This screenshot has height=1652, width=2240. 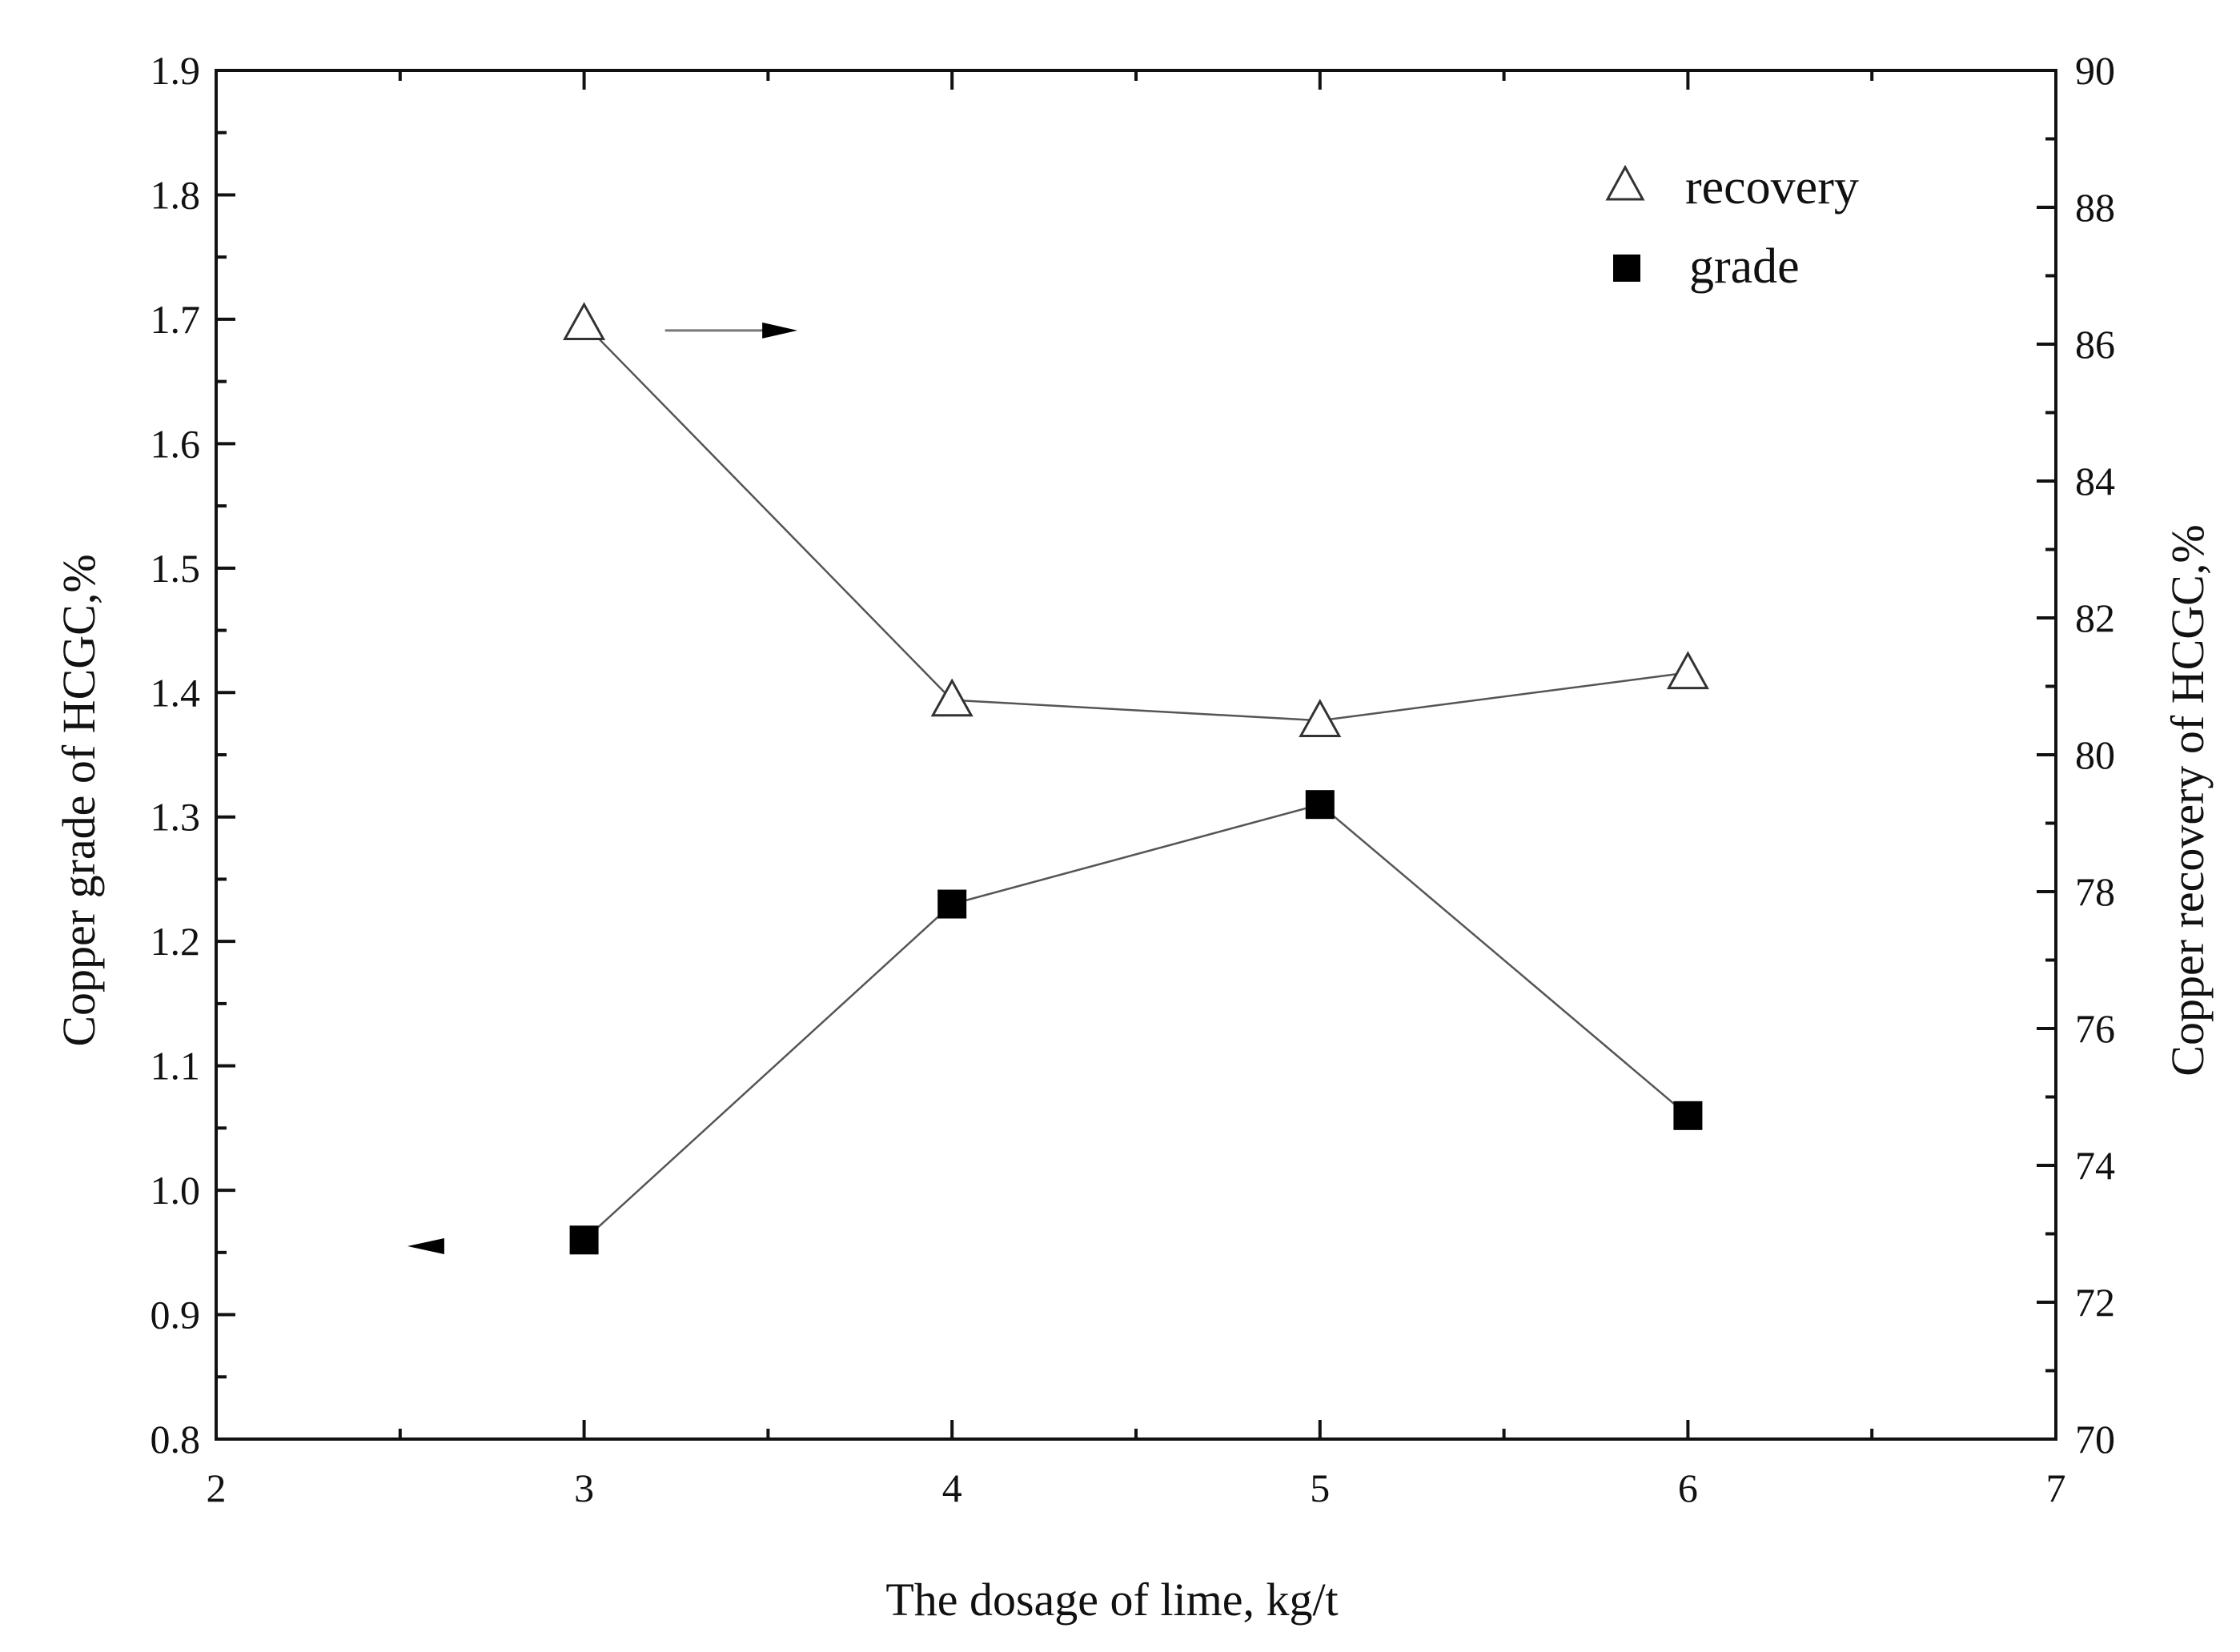 I want to click on x-tick-label: 5, so click(x=1320, y=1488).